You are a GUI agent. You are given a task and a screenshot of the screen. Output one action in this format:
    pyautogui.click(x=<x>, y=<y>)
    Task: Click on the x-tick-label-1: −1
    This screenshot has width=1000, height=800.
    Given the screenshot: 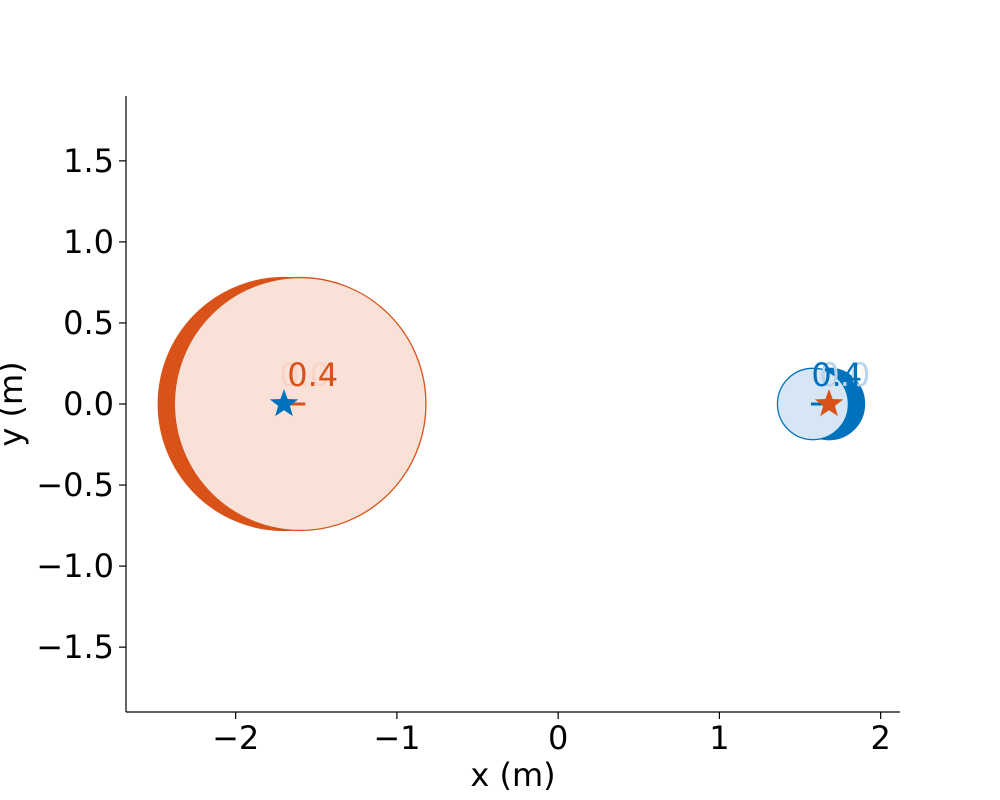 What is the action you would take?
    pyautogui.click(x=396, y=738)
    